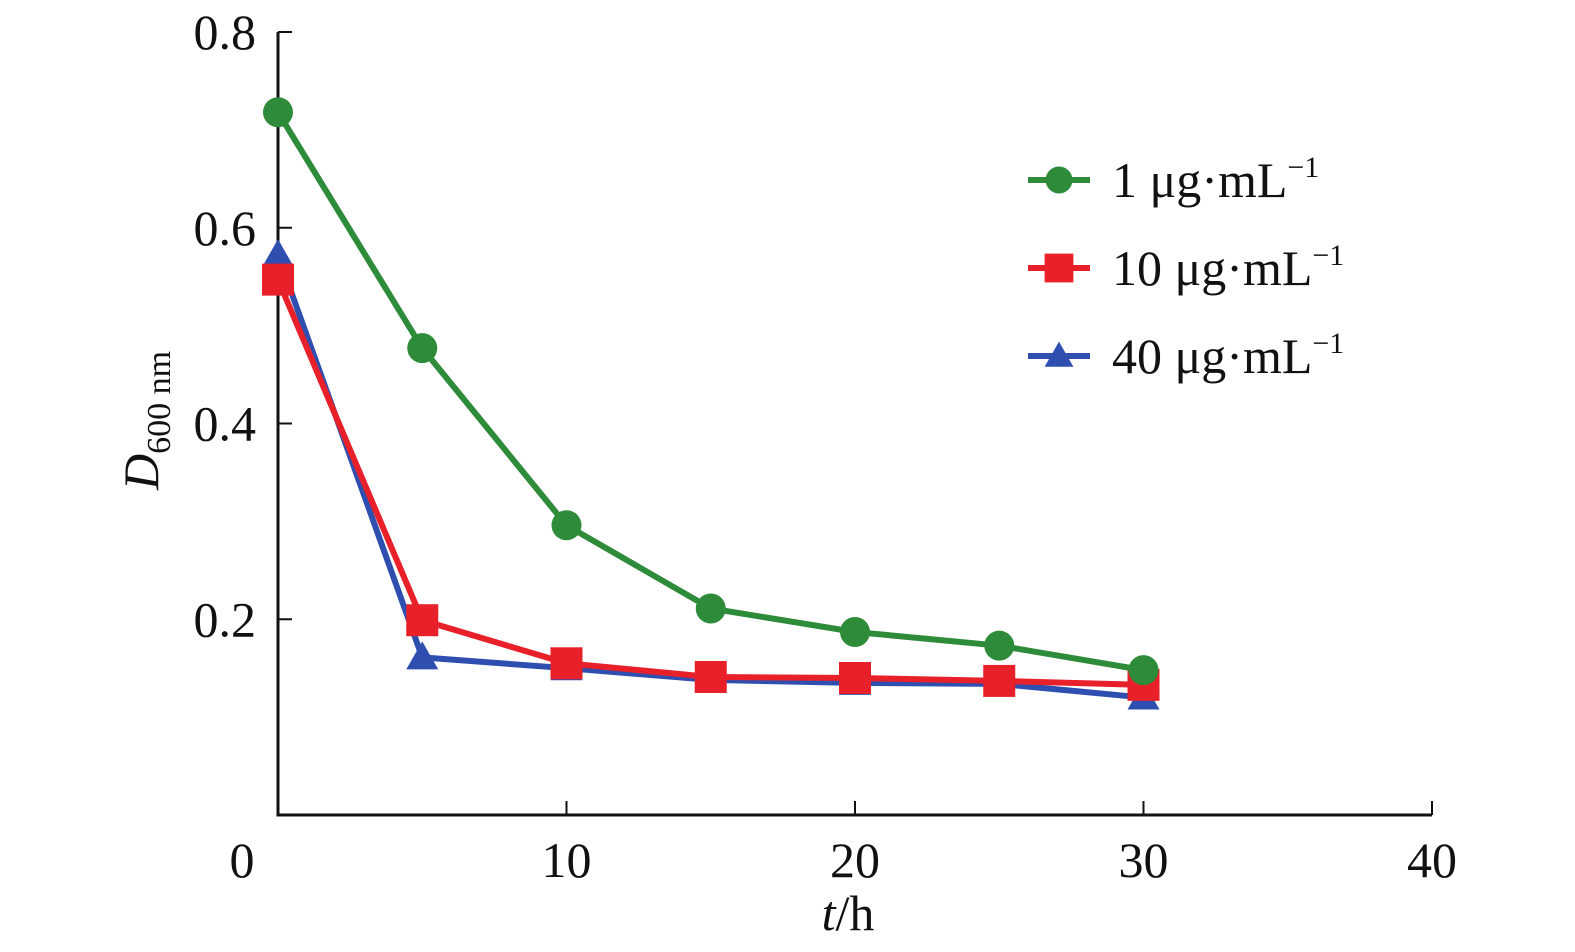 This screenshot has width=1575, height=952. What do you see at coordinates (855, 913) in the screenshot?
I see `x-axis-title-unit: /h` at bounding box center [855, 913].